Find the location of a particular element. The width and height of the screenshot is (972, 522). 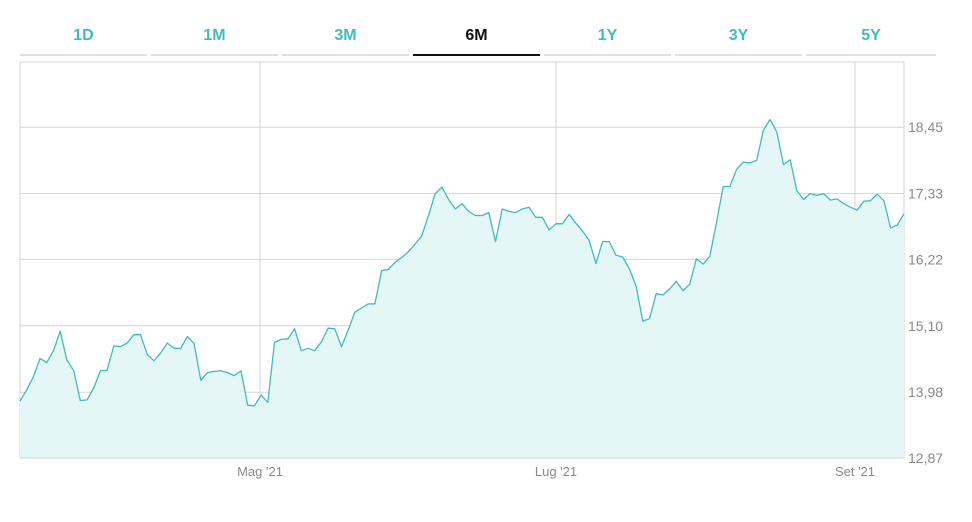

y-tick-label: 13,98 is located at coordinates (925, 392).